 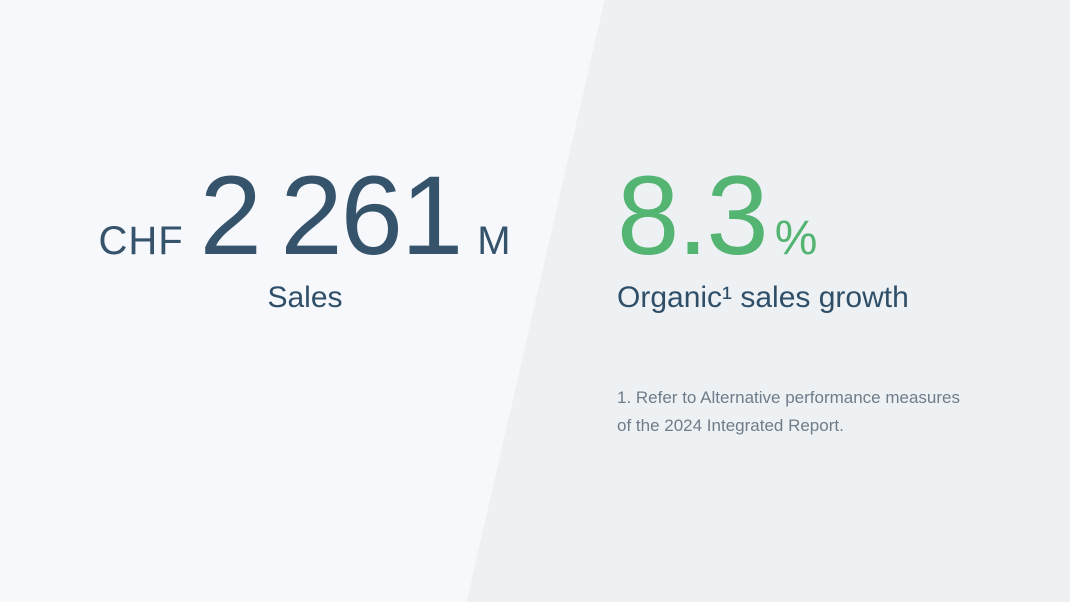 I want to click on sales-value-row: CHF 2 261 M, so click(x=305, y=216).